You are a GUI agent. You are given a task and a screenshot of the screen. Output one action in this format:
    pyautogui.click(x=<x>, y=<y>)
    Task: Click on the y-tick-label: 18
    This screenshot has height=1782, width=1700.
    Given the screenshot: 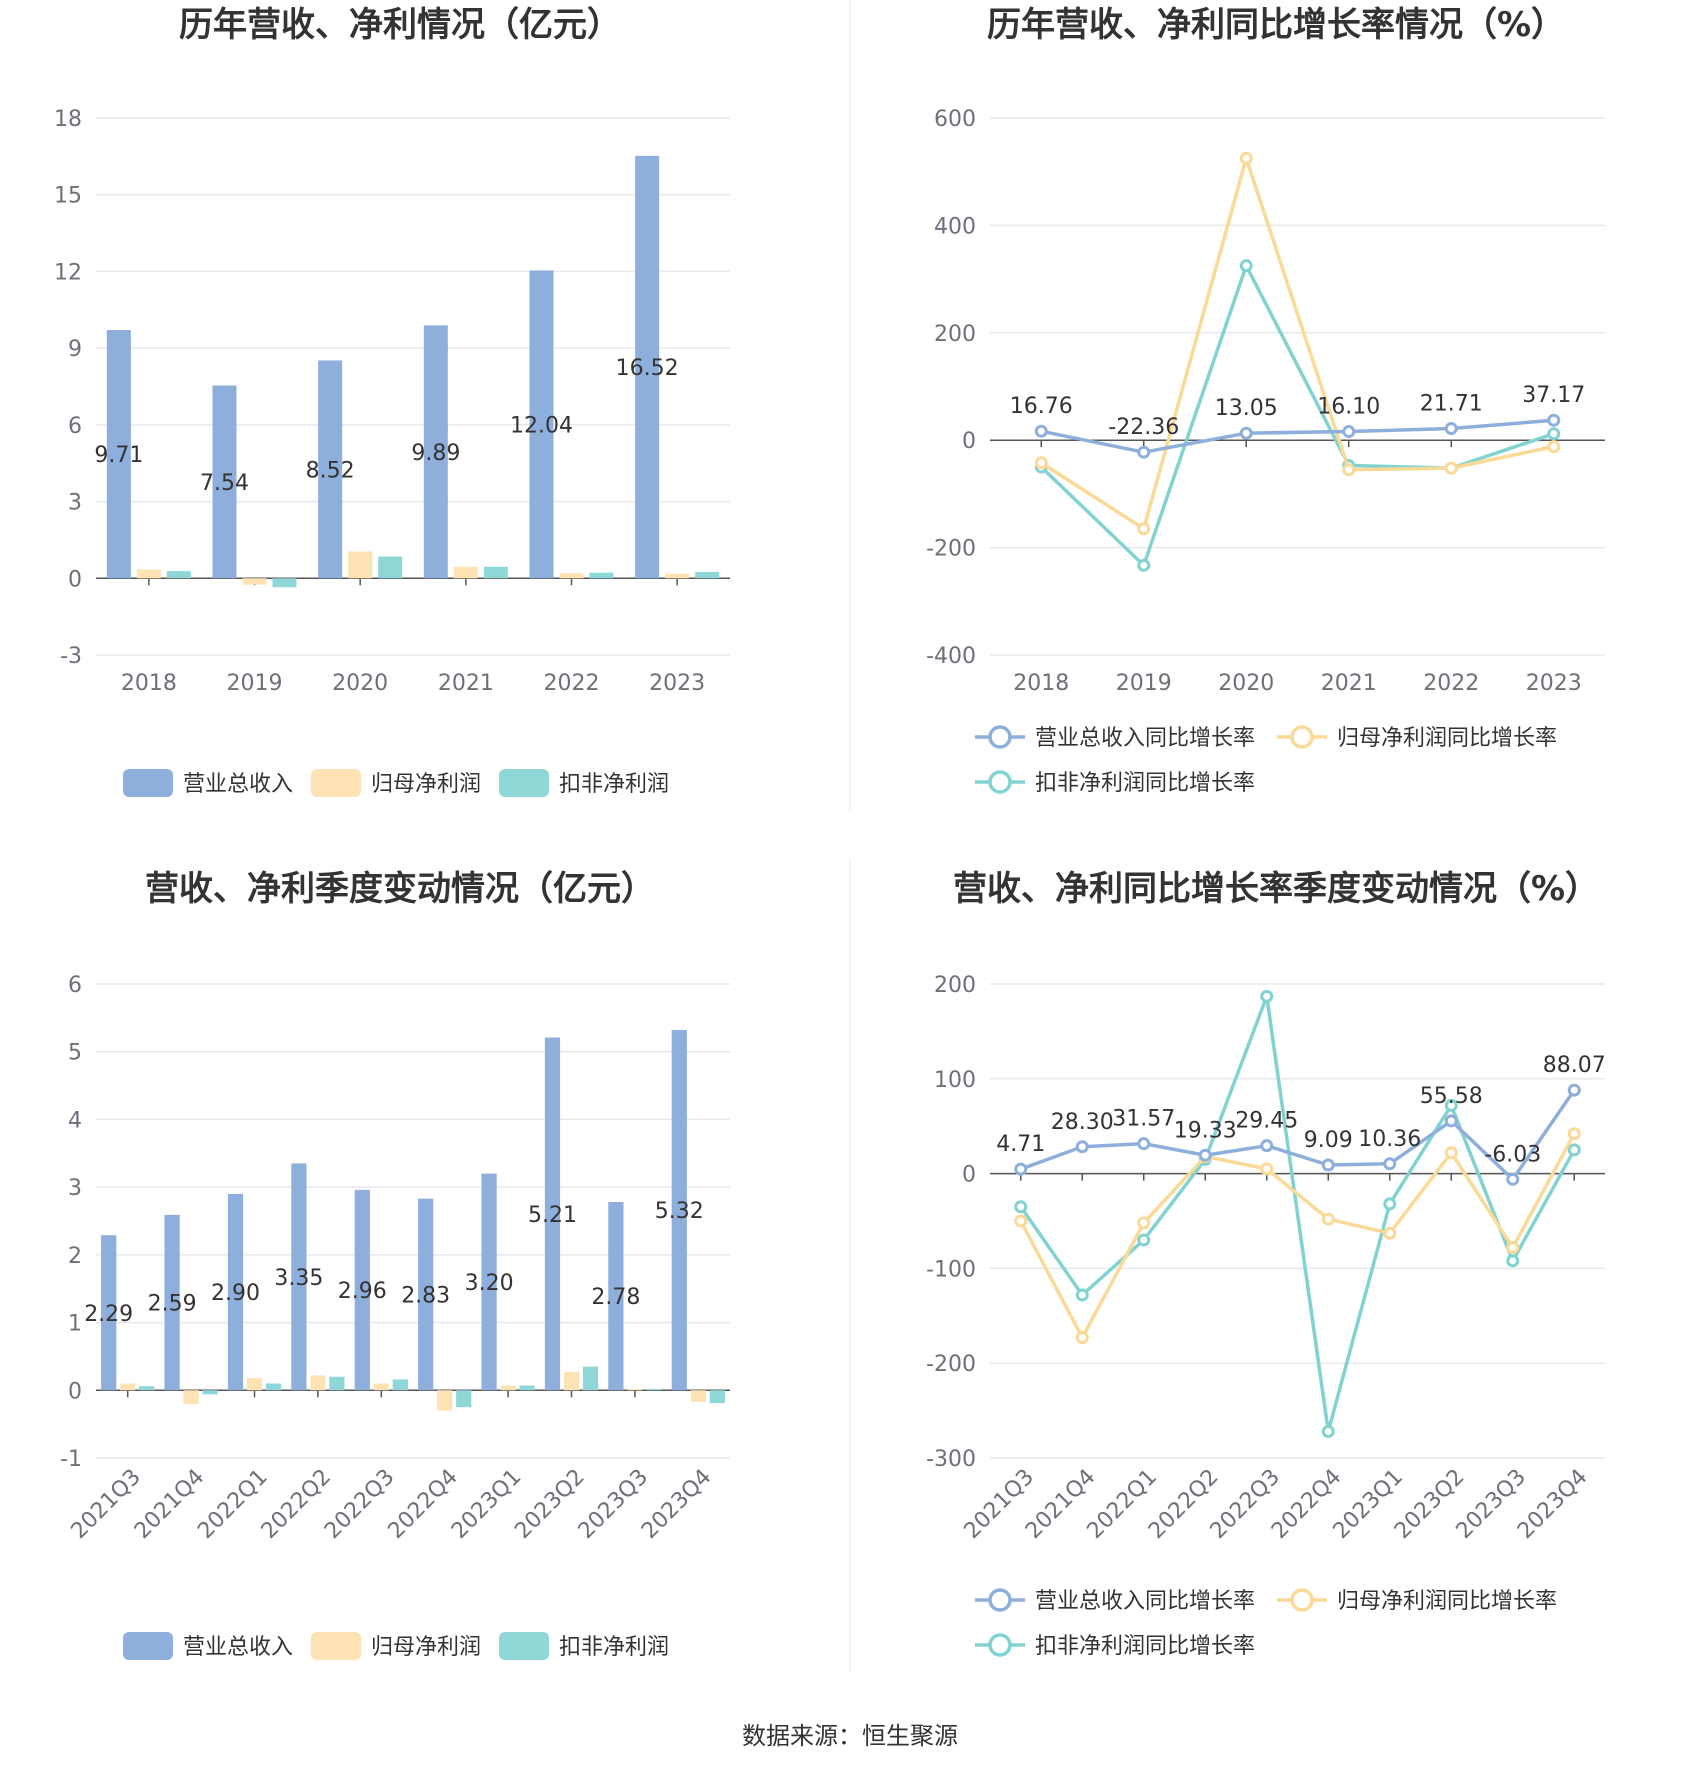 What is the action you would take?
    pyautogui.click(x=68, y=119)
    